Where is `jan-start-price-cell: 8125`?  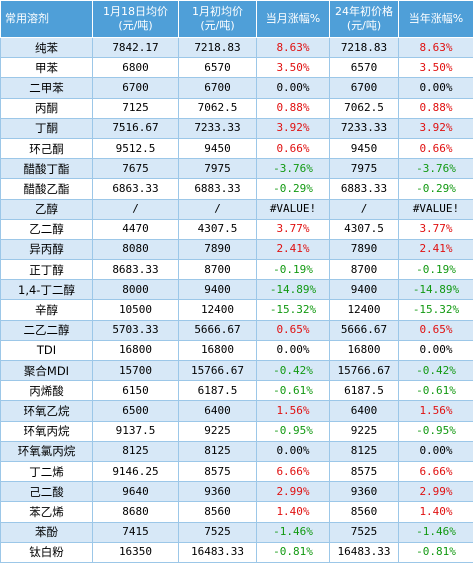
jan-start-price-cell: 8125 is located at coordinates (218, 451).